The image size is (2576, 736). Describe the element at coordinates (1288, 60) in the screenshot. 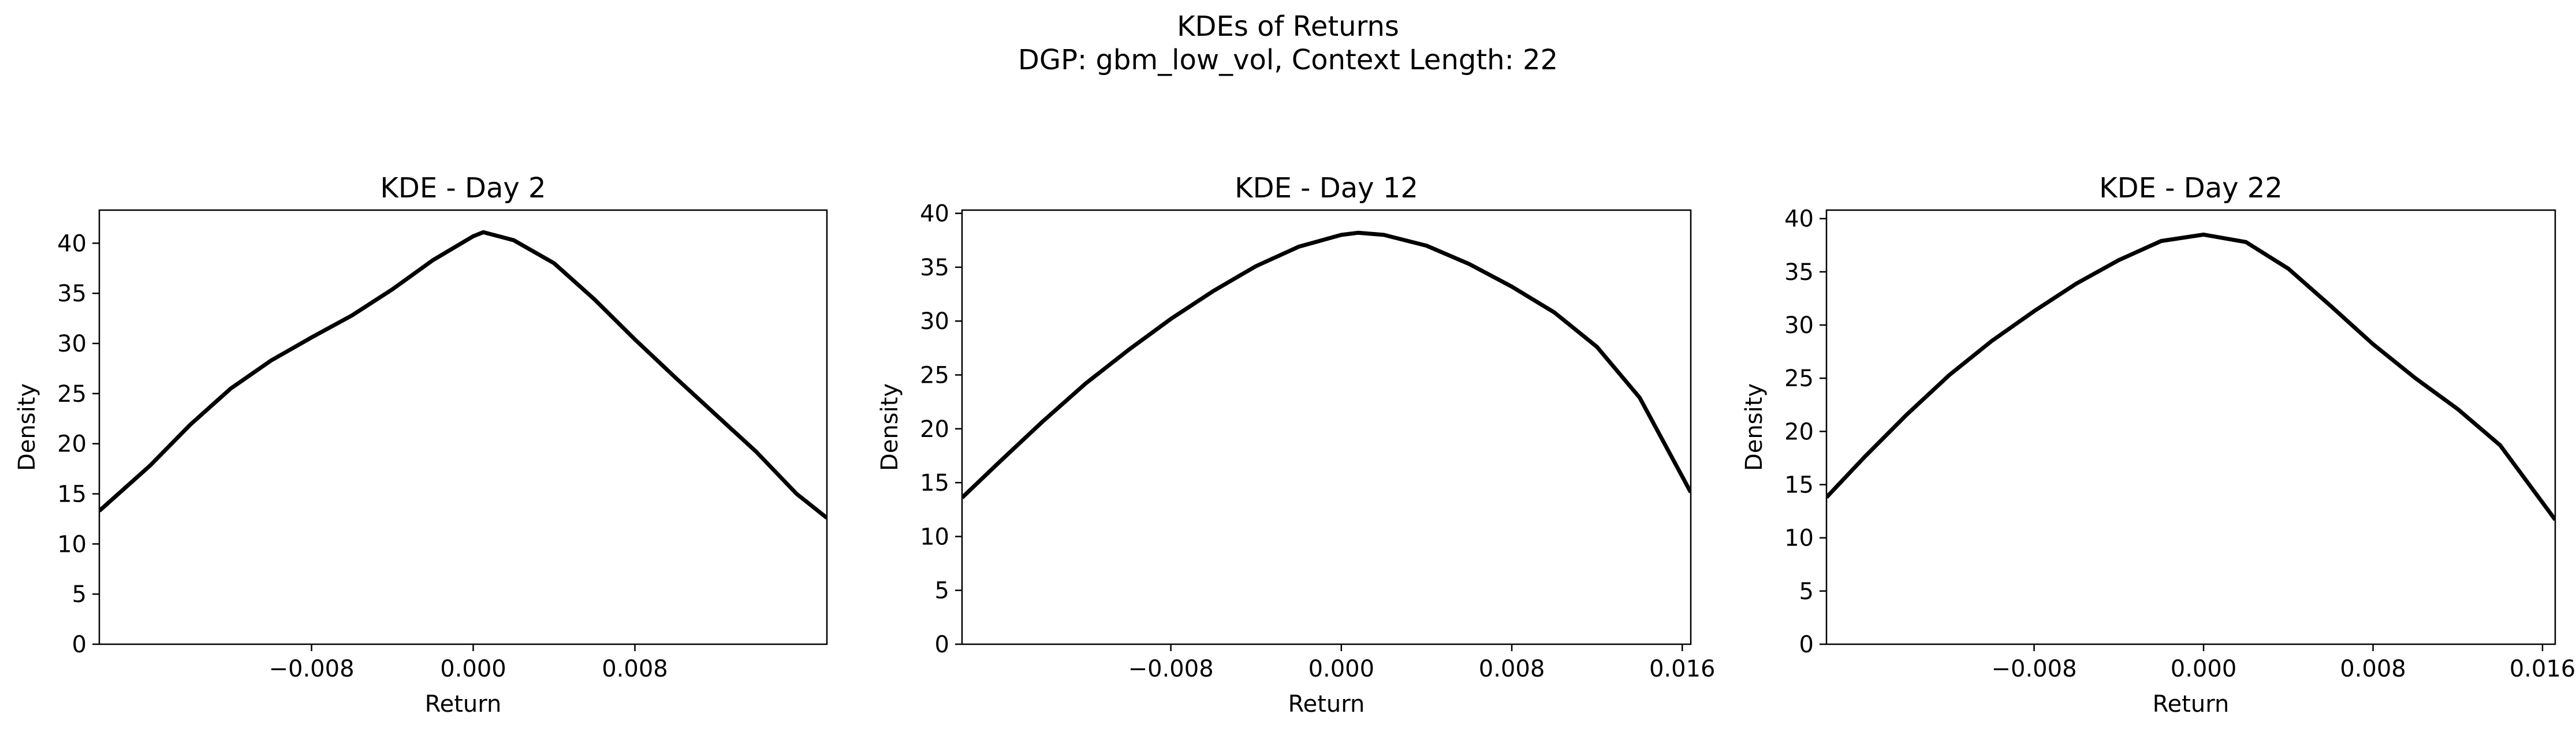

I see `figure-subtitle: DGP: gbm_low_vol, Context Length: 22` at that location.